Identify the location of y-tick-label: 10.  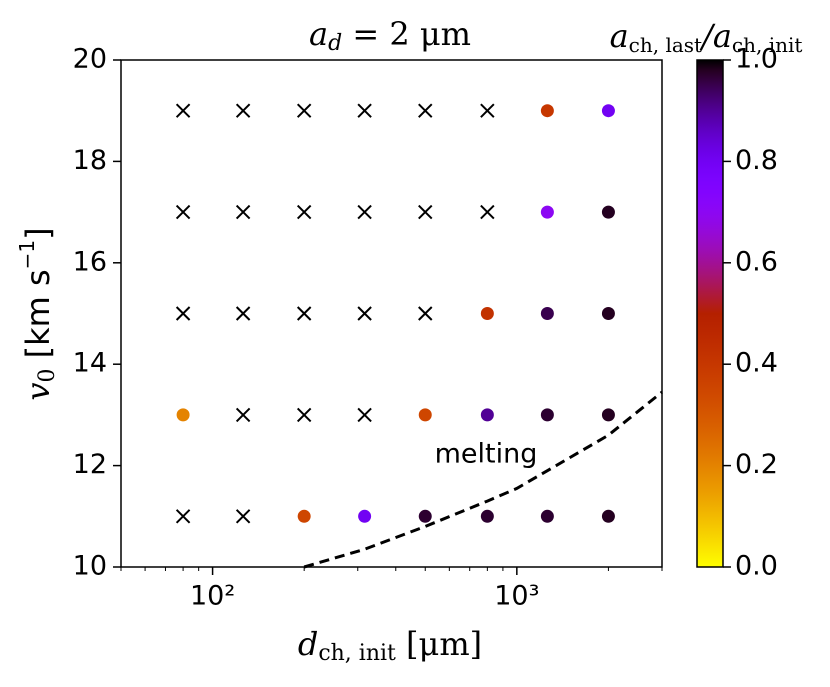
(90, 566).